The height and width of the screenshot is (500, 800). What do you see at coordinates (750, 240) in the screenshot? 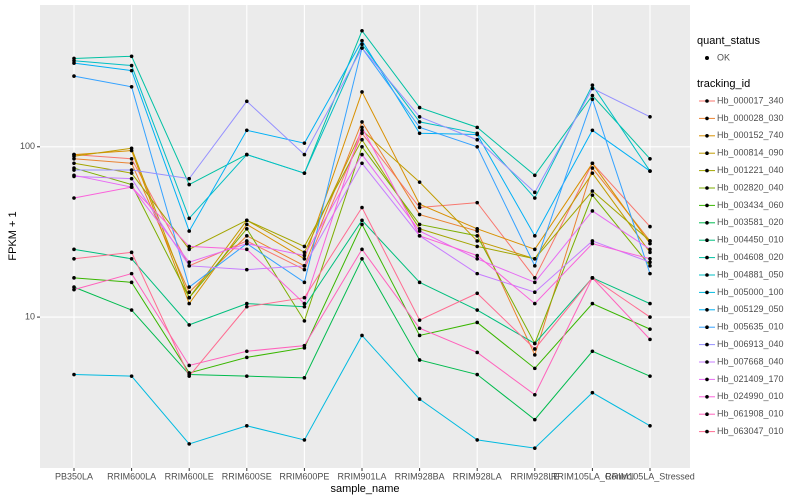
I see `legend-label: Hb_004450_010` at bounding box center [750, 240].